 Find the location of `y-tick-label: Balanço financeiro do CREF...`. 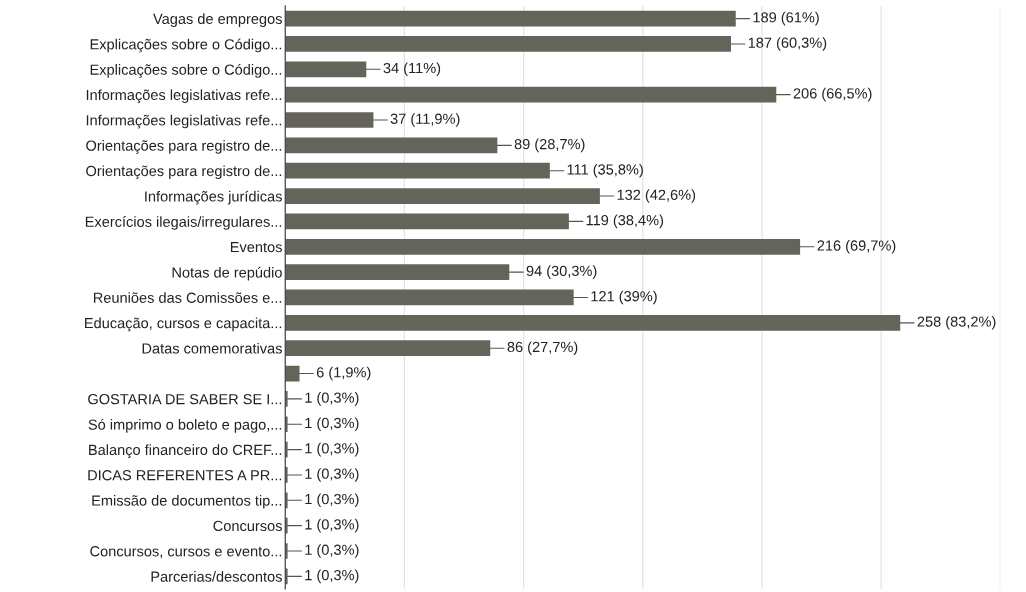

y-tick-label: Balanço financeiro do CREF... is located at coordinates (185, 451).